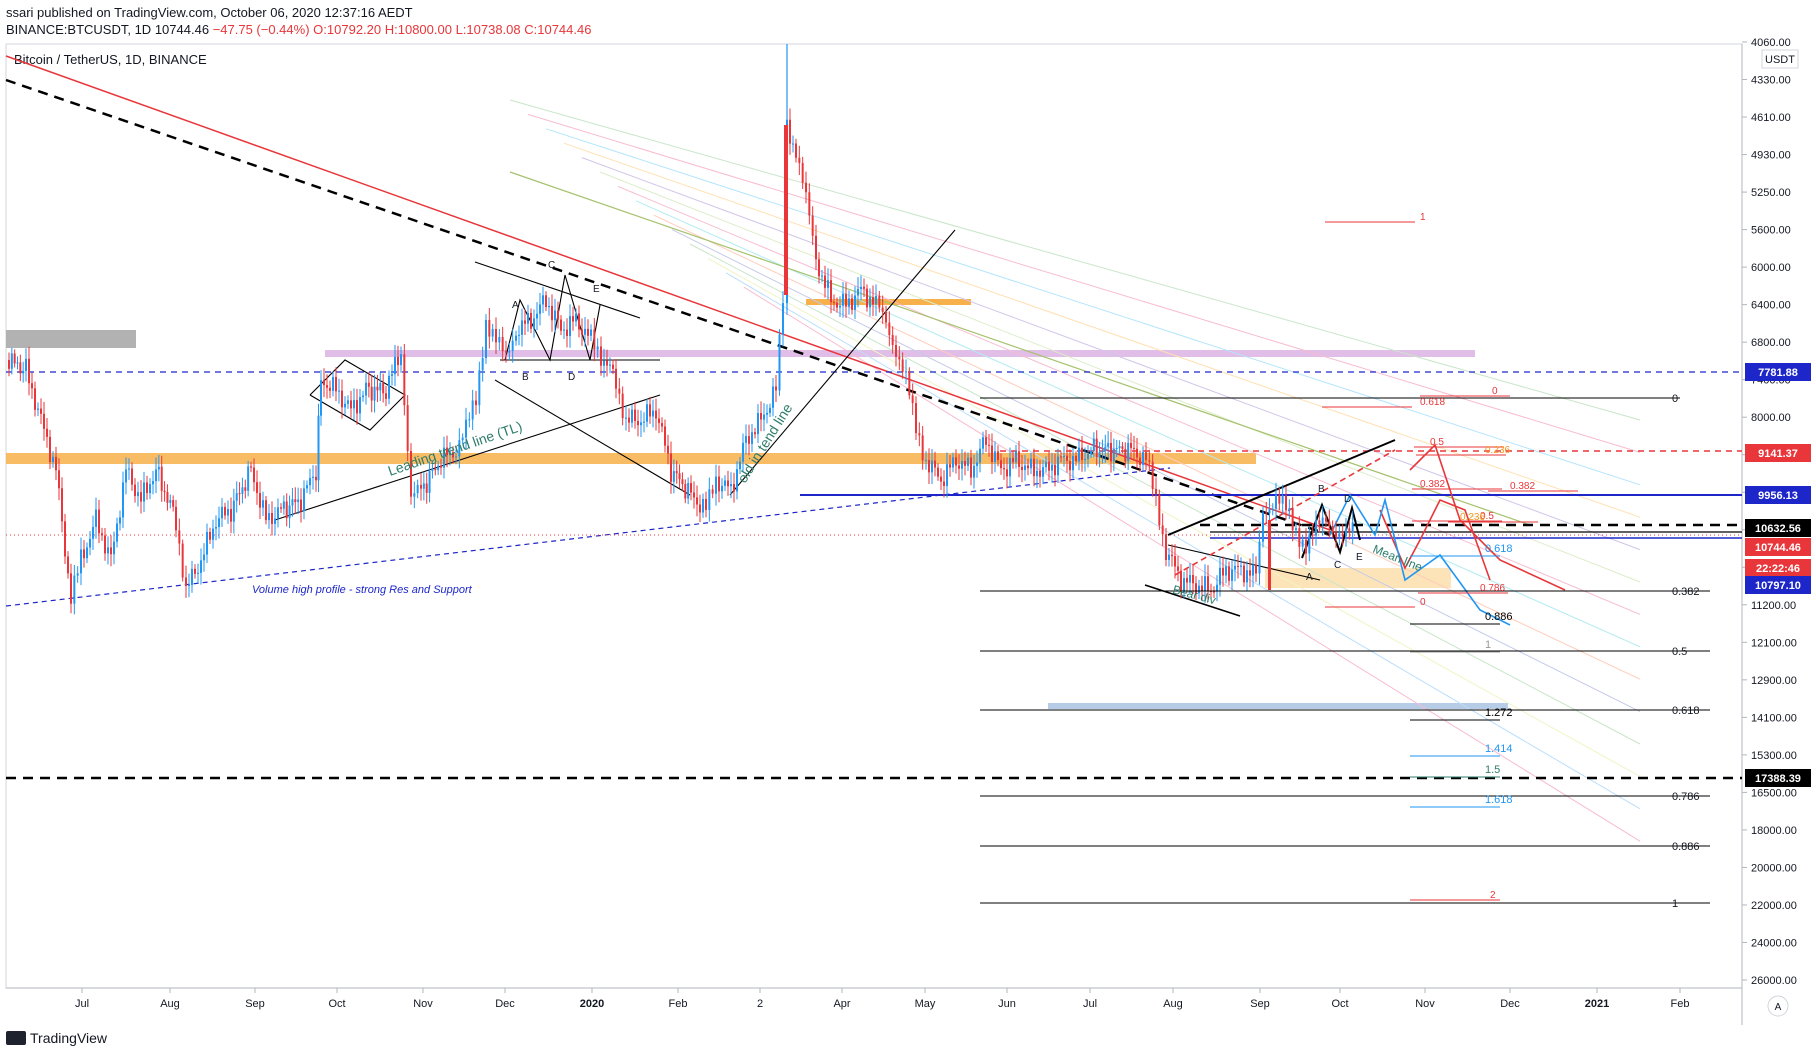  Describe the element at coordinates (1359, 557) in the screenshot. I see `pattern-label: E` at that location.